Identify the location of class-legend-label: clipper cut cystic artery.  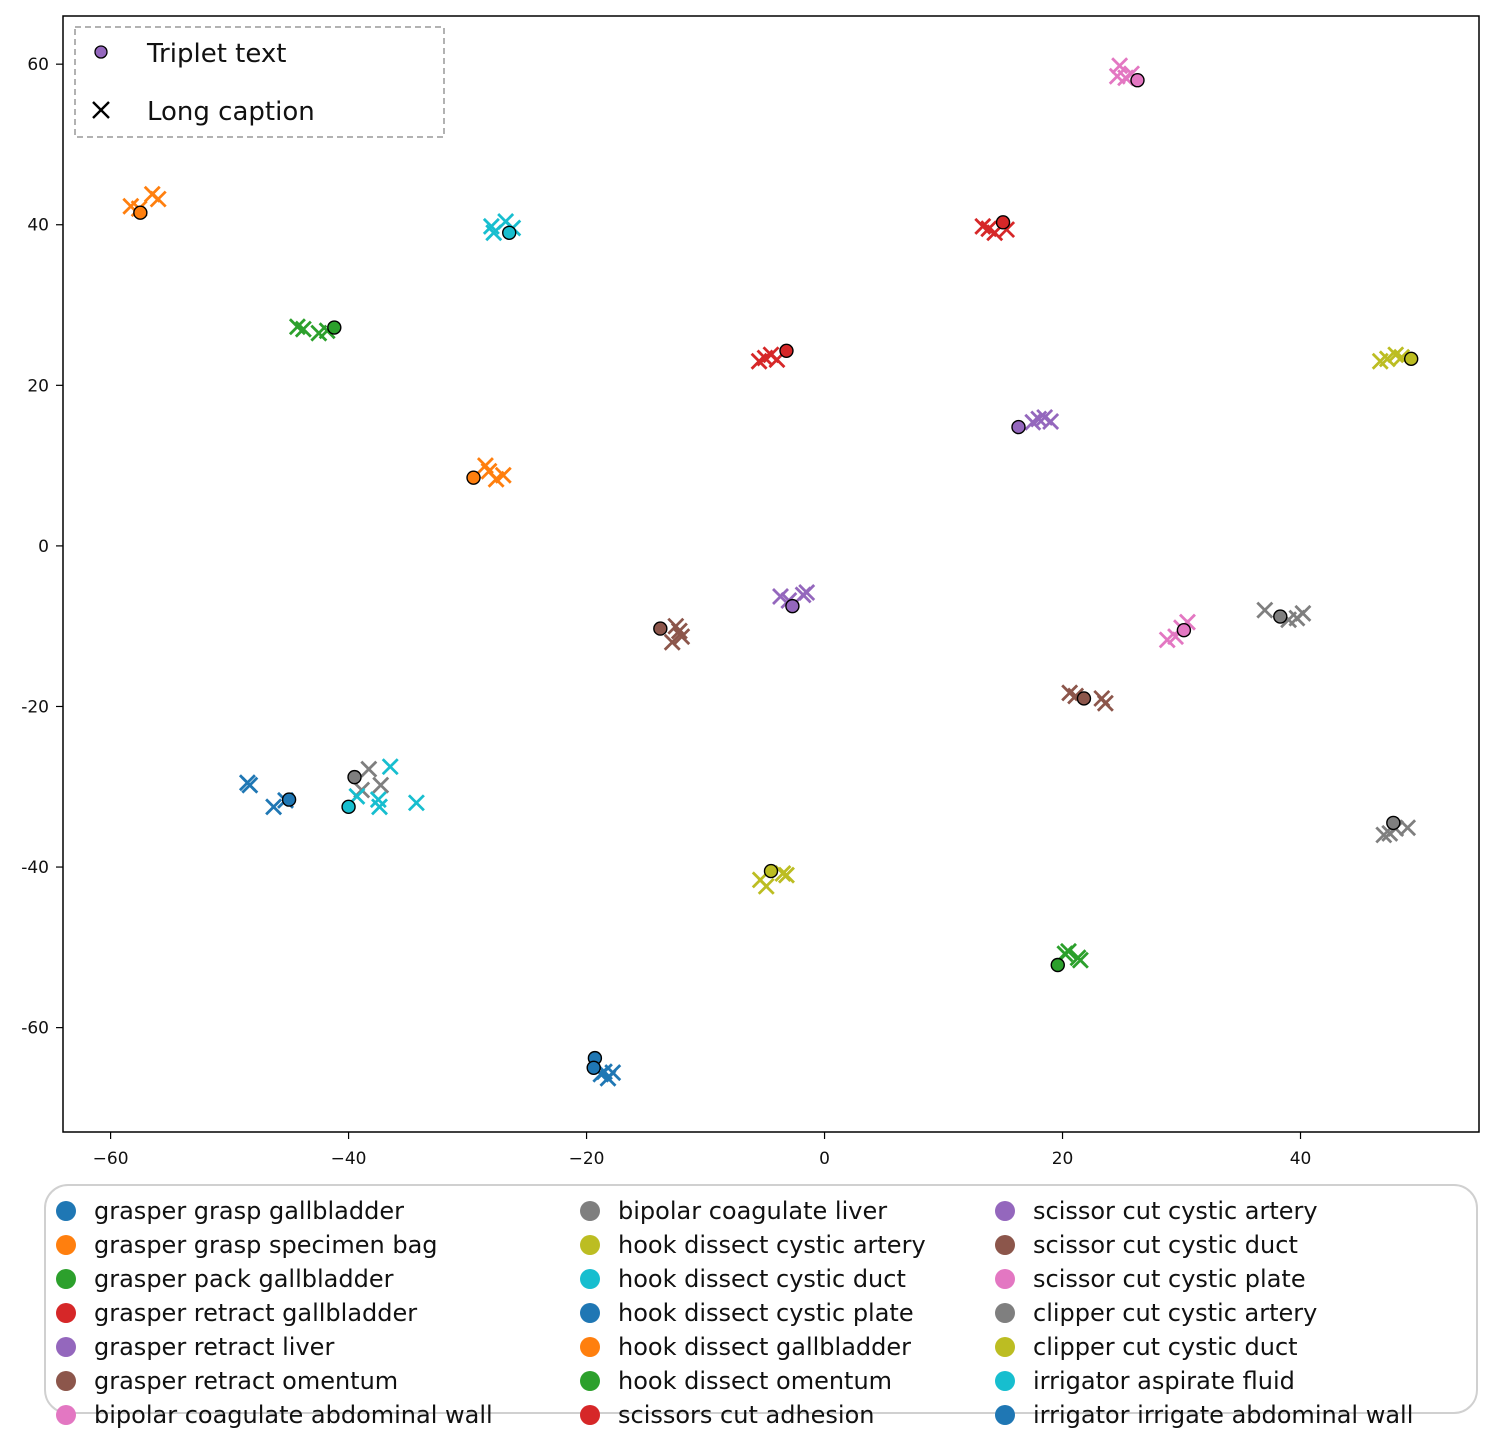
(1175, 1313).